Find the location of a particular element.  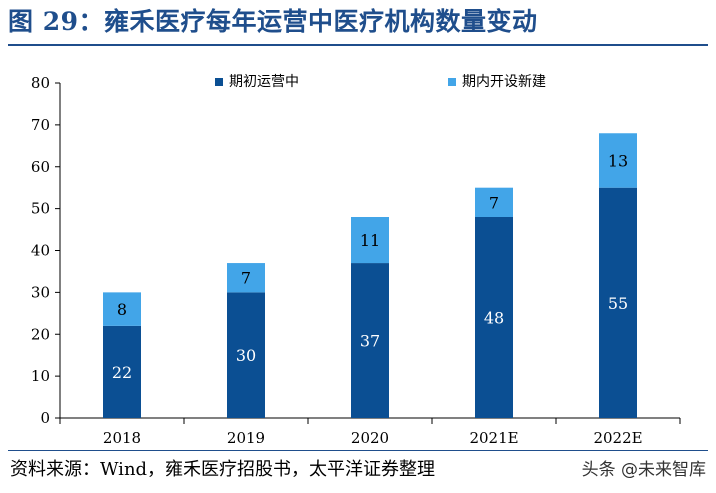

y-tick-label: 70 is located at coordinates (40, 125).